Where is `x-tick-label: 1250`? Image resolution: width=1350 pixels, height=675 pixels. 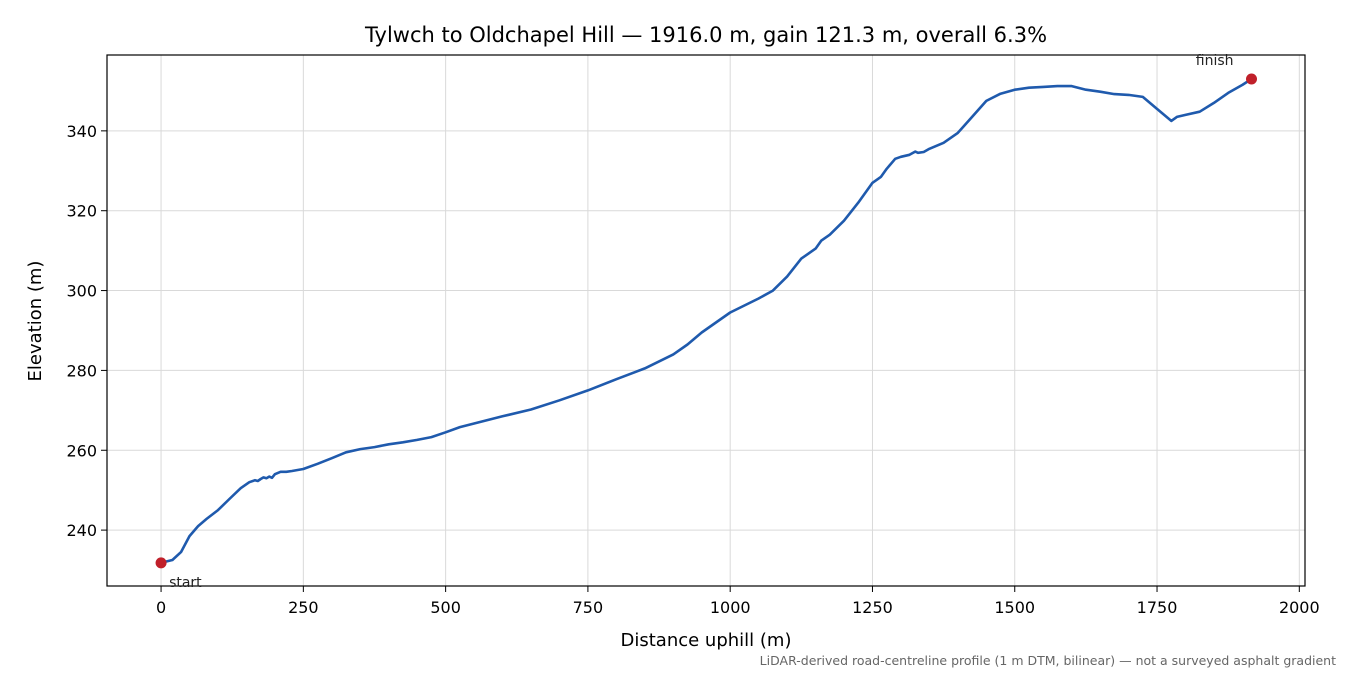 x-tick-label: 1250 is located at coordinates (872, 607).